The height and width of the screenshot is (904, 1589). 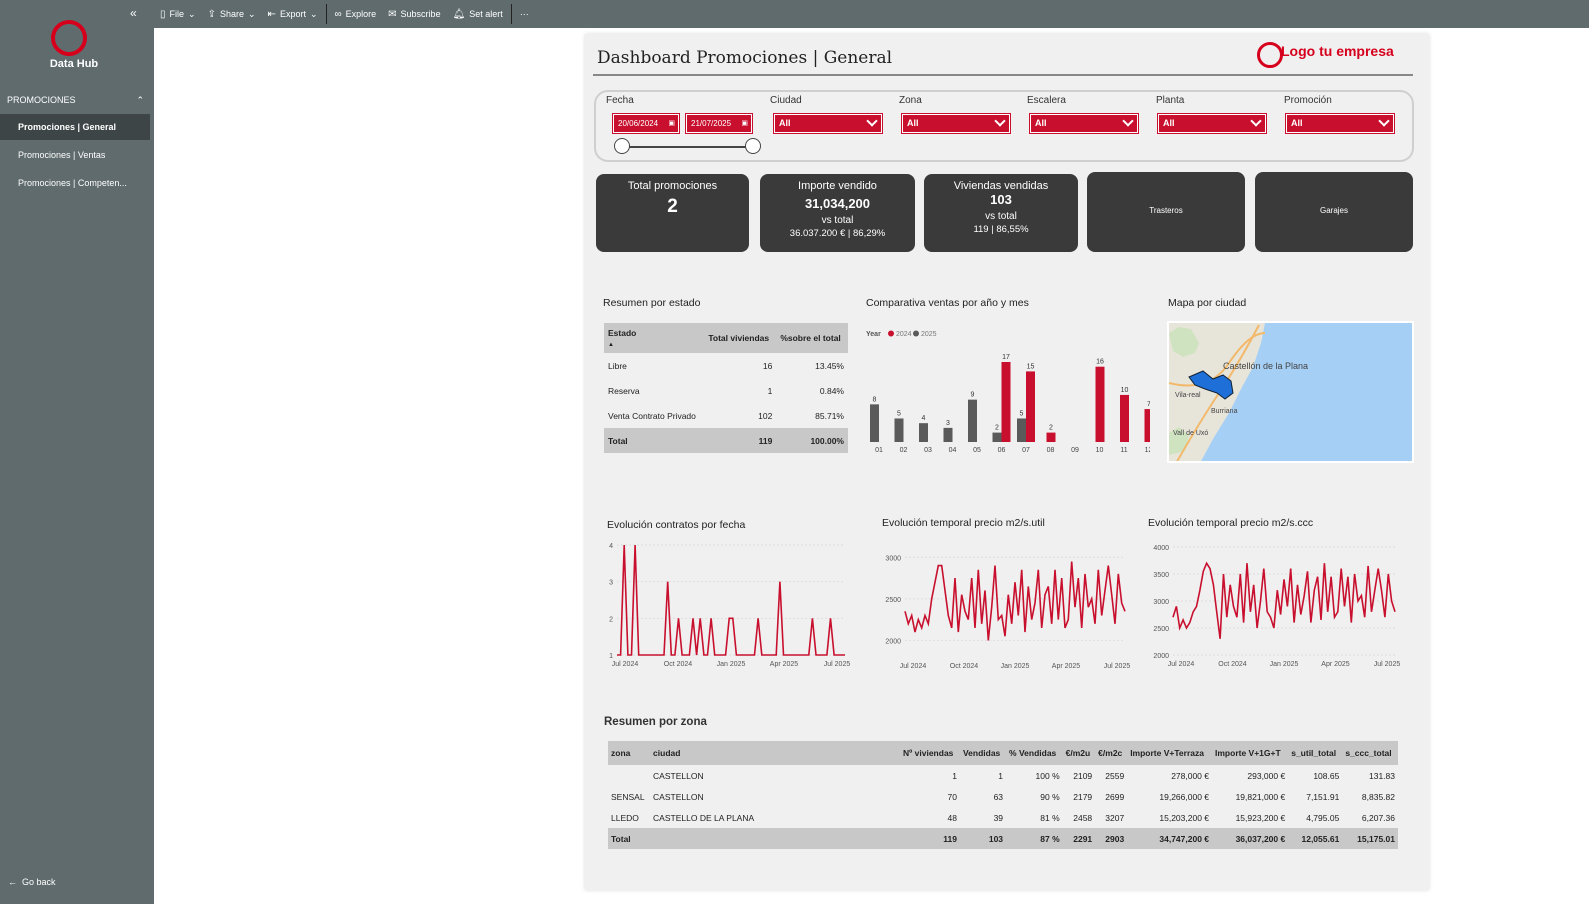 I want to click on map-highlight-region, so click(x=1211, y=385).